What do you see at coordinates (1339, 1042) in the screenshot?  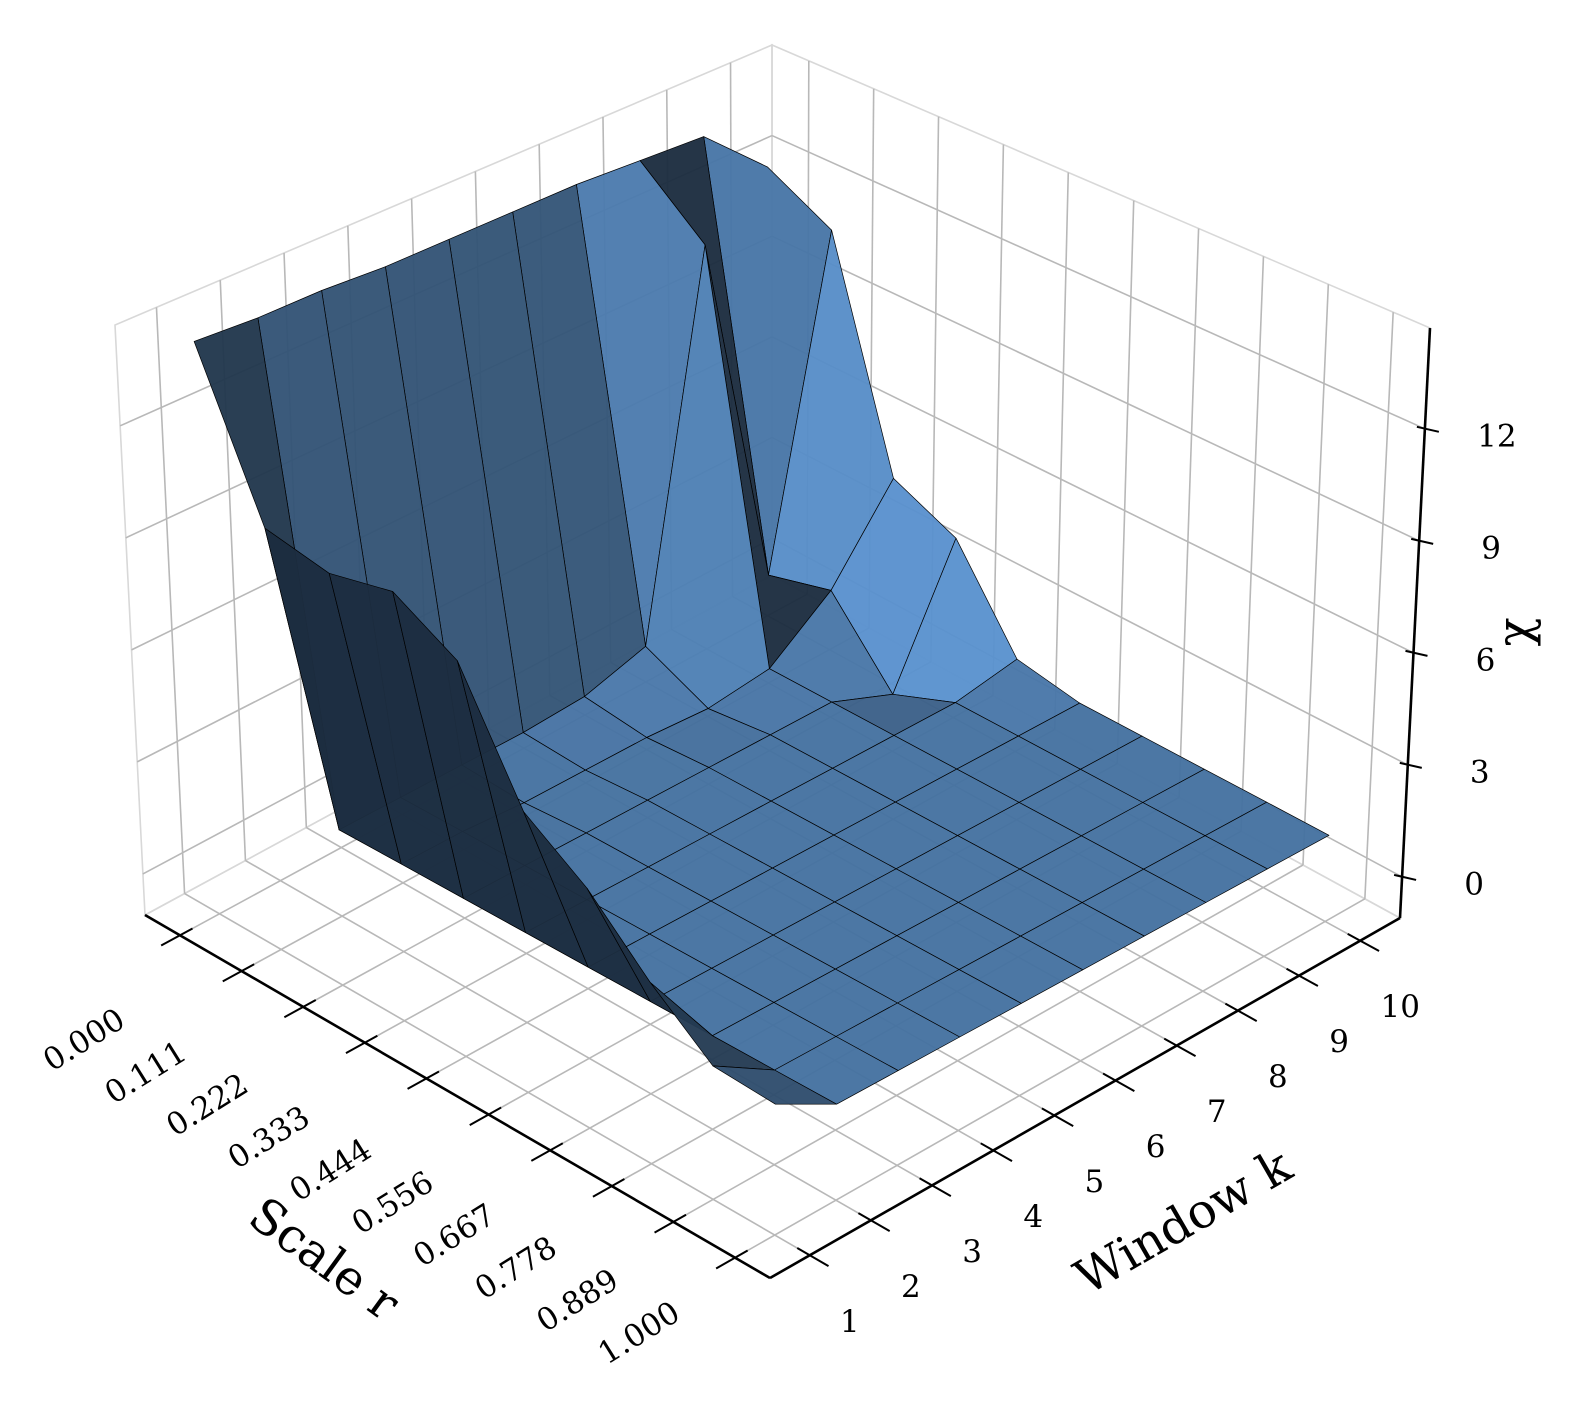 I see `y-tick-label: 9` at bounding box center [1339, 1042].